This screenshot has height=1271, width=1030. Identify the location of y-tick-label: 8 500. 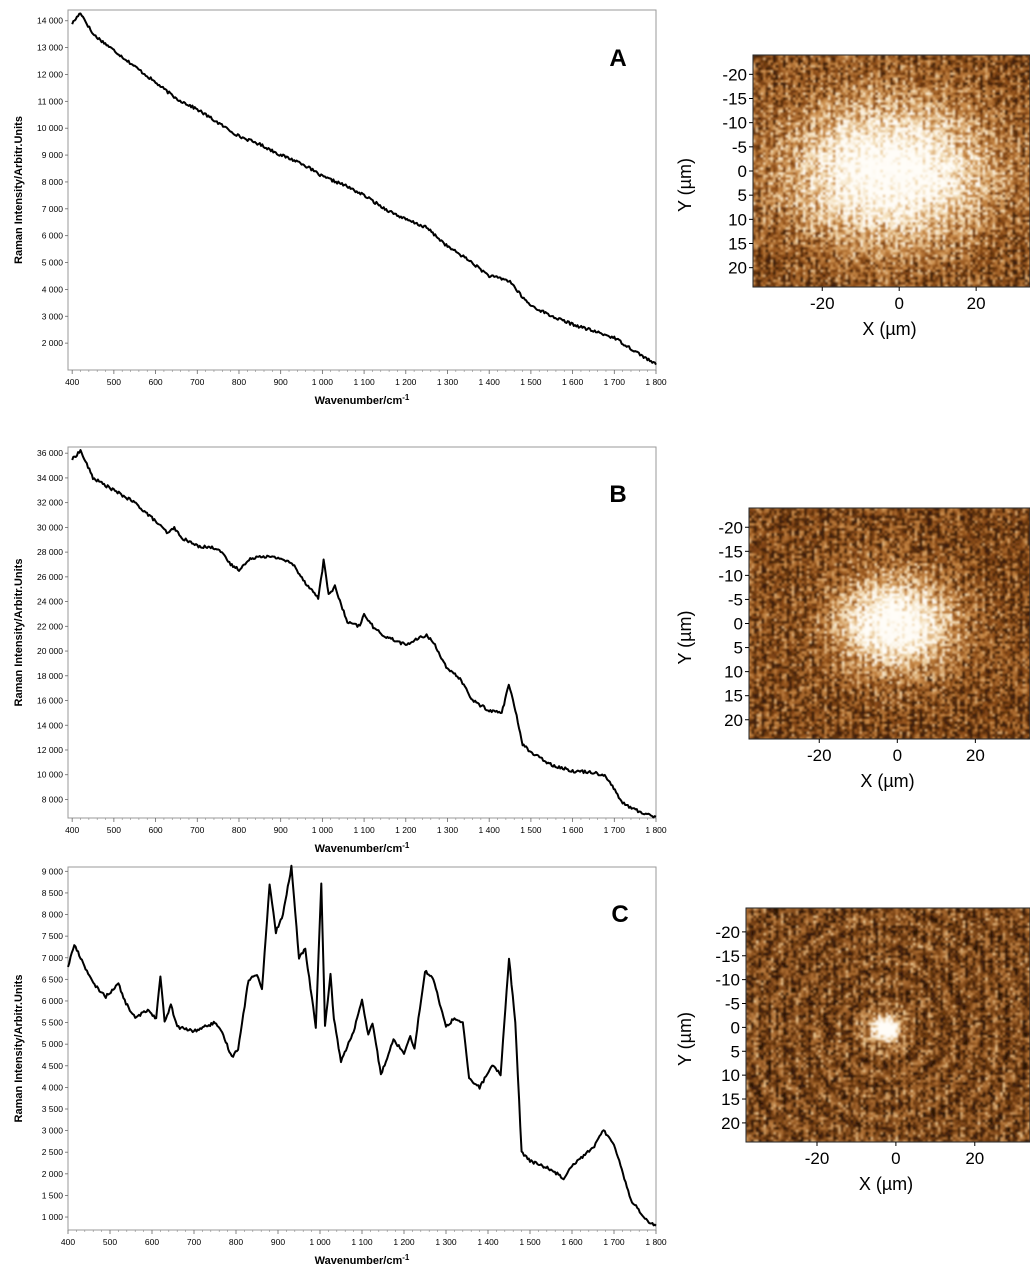
(53, 893).